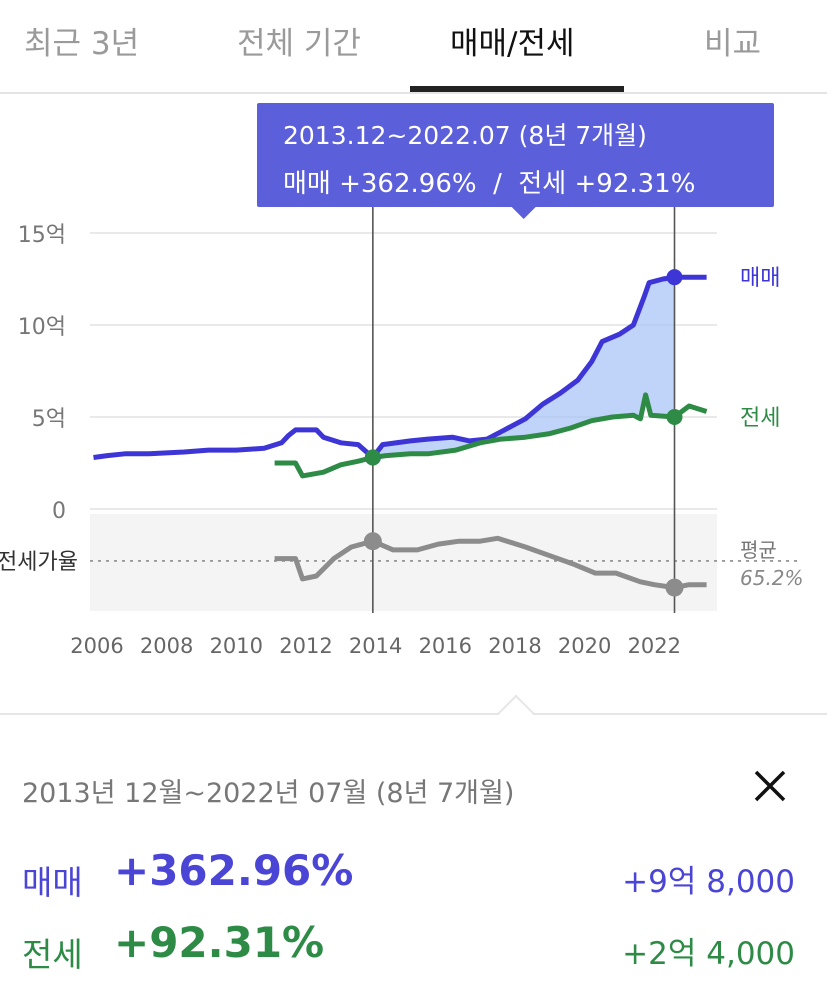 This screenshot has height=996, width=827. I want to click on x-tick-label: 2006, so click(96, 646).